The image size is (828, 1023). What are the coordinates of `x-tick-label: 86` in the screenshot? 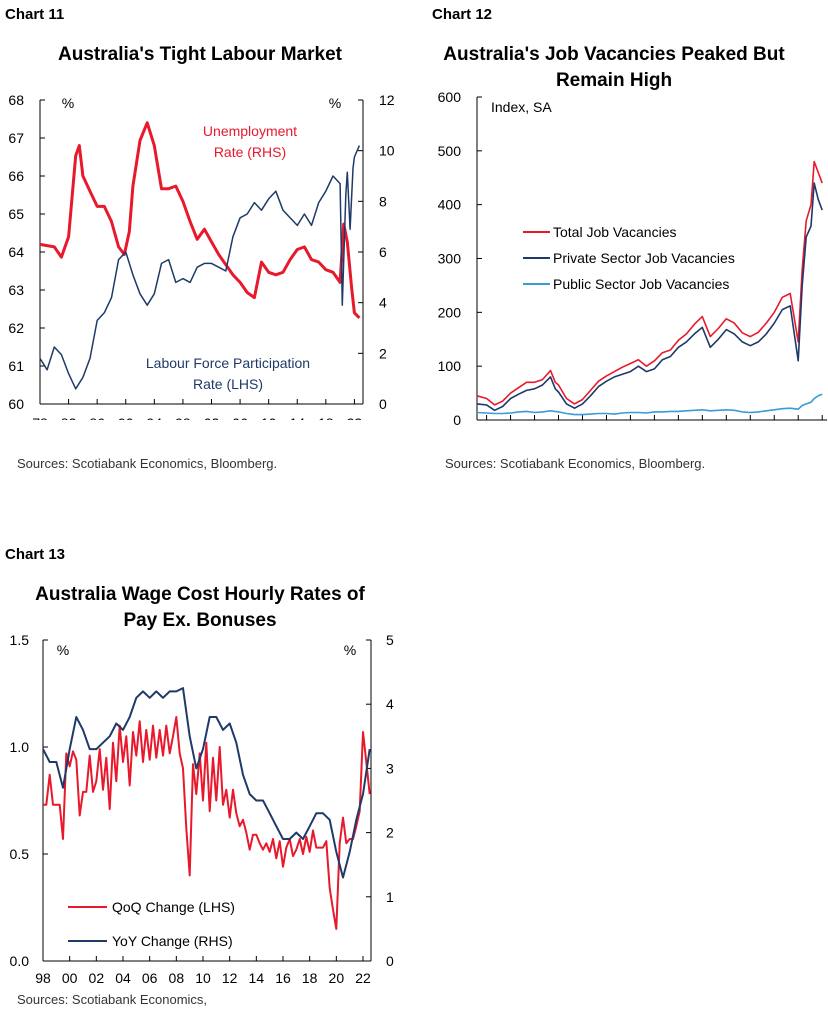 It's located at (97, 417).